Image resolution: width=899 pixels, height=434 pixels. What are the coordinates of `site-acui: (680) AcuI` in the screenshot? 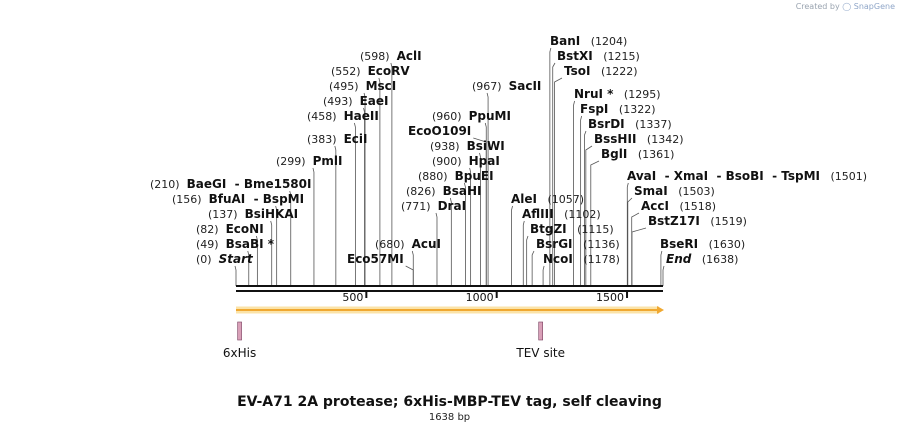 It's located at (408, 244).